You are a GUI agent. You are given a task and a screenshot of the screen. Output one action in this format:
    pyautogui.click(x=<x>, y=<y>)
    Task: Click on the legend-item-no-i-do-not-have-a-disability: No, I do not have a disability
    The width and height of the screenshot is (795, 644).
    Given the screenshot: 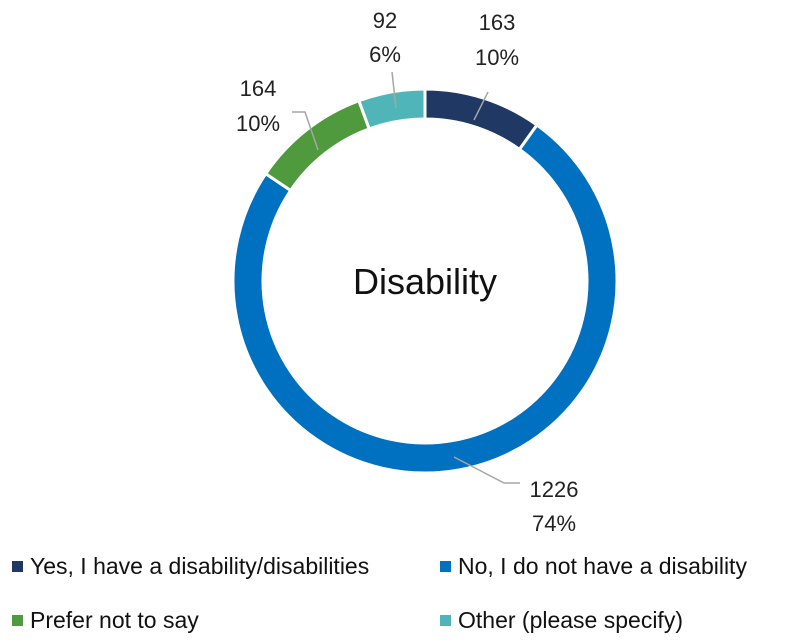 What is the action you would take?
    pyautogui.click(x=593, y=566)
    